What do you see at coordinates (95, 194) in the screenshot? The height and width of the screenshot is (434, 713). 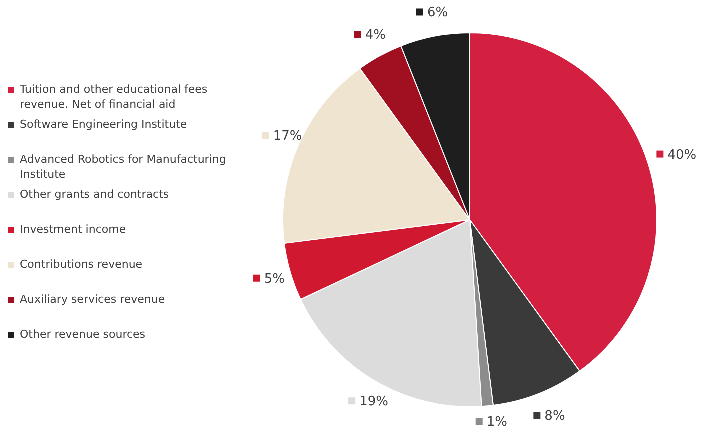 I see `legend-label: Other grants and contracts` at bounding box center [95, 194].